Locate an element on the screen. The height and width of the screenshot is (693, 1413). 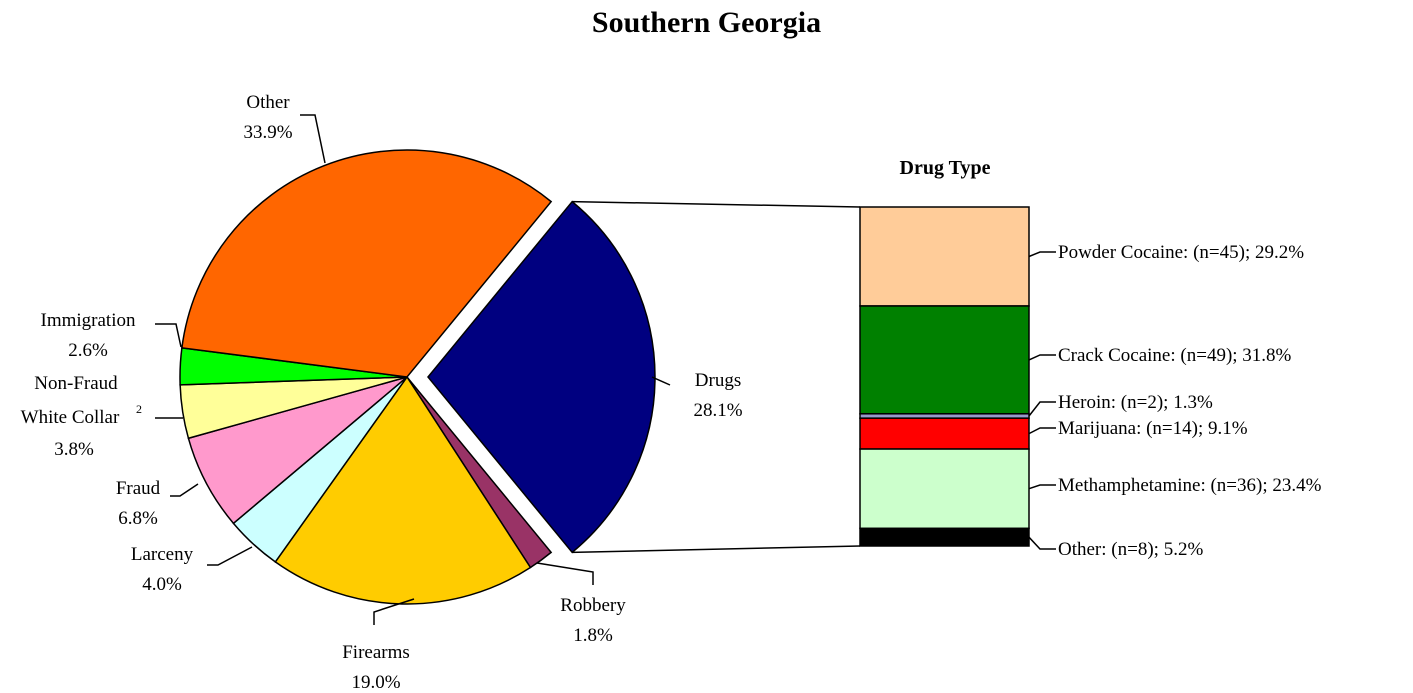
leader-line-larceny is located at coordinates (230, 556).